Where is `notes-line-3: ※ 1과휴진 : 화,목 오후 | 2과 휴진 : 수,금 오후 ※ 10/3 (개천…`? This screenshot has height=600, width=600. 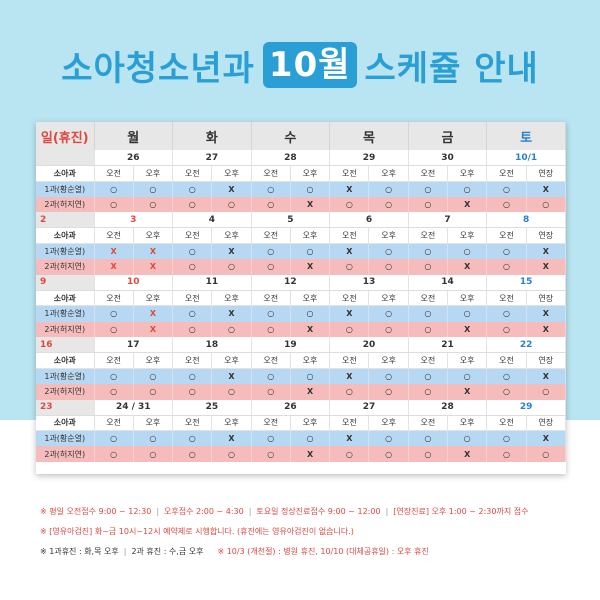 notes-line-3: ※ 1과휴진 : 화,목 오후 | 2과 휴진 : 수,금 오후 ※ 10/3 (개천… is located at coordinates (234, 551).